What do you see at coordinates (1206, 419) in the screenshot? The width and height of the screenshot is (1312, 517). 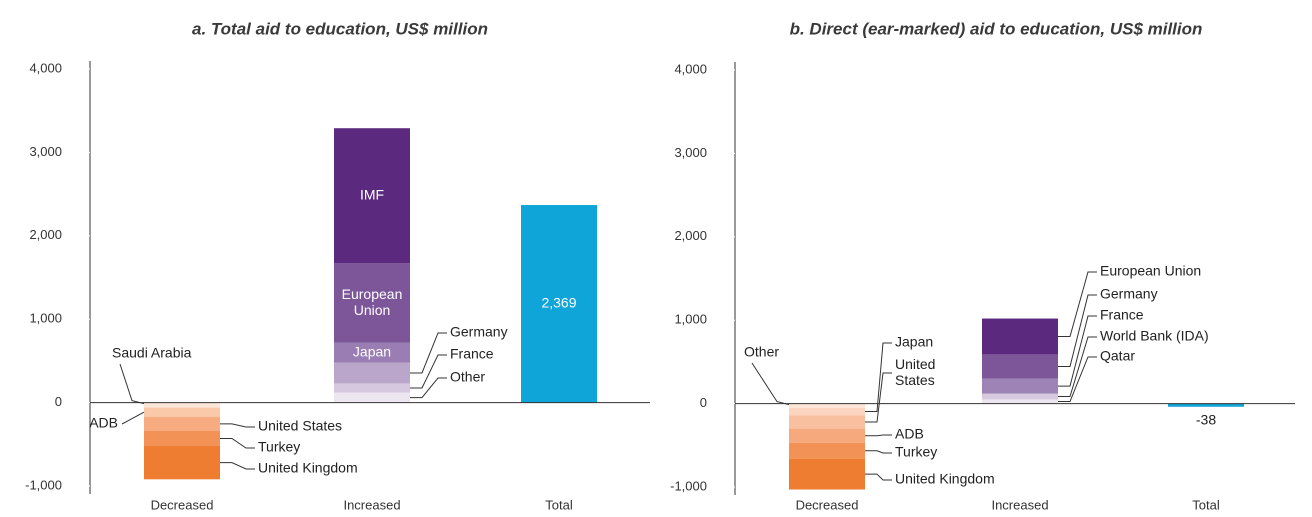 I see `value-label: -38` at bounding box center [1206, 419].